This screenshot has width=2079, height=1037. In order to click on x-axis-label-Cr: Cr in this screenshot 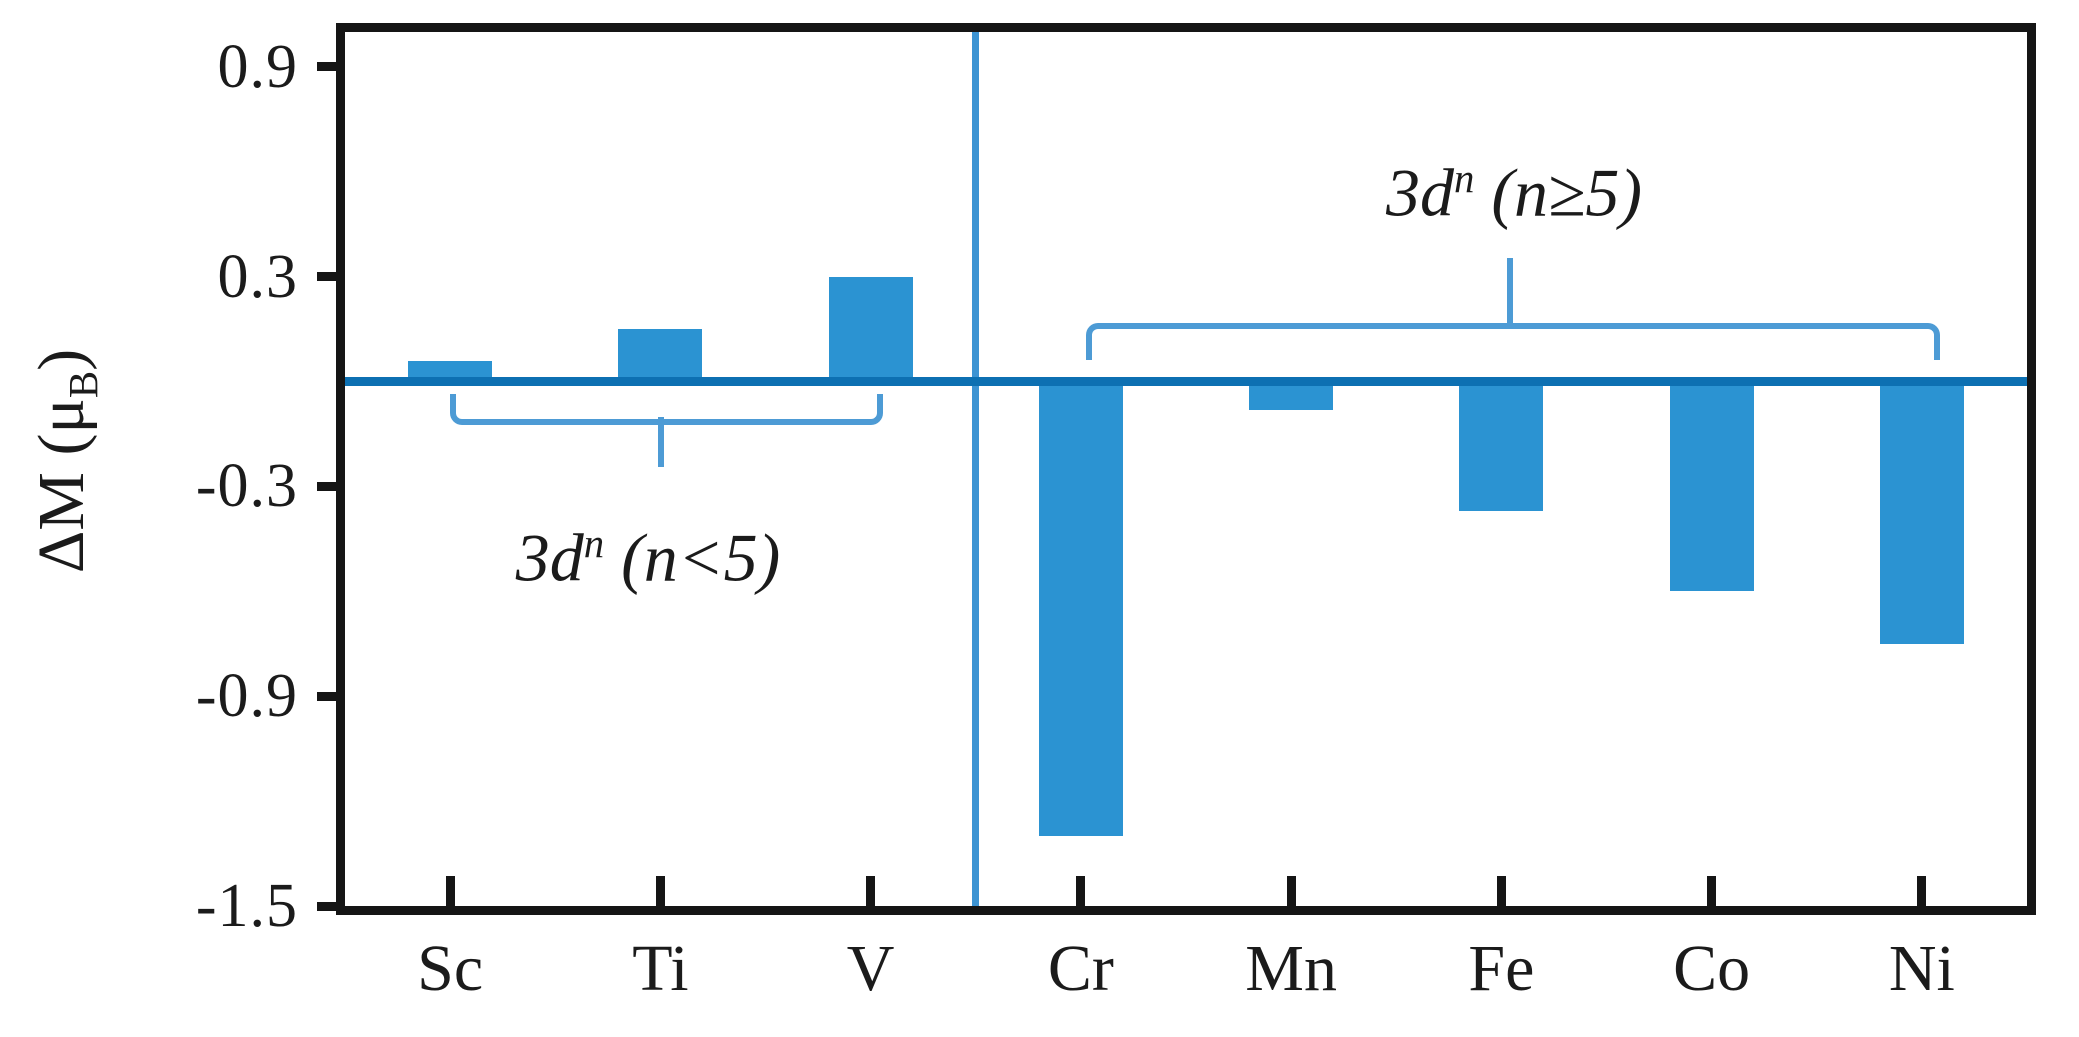, I will do `click(1080, 968)`.